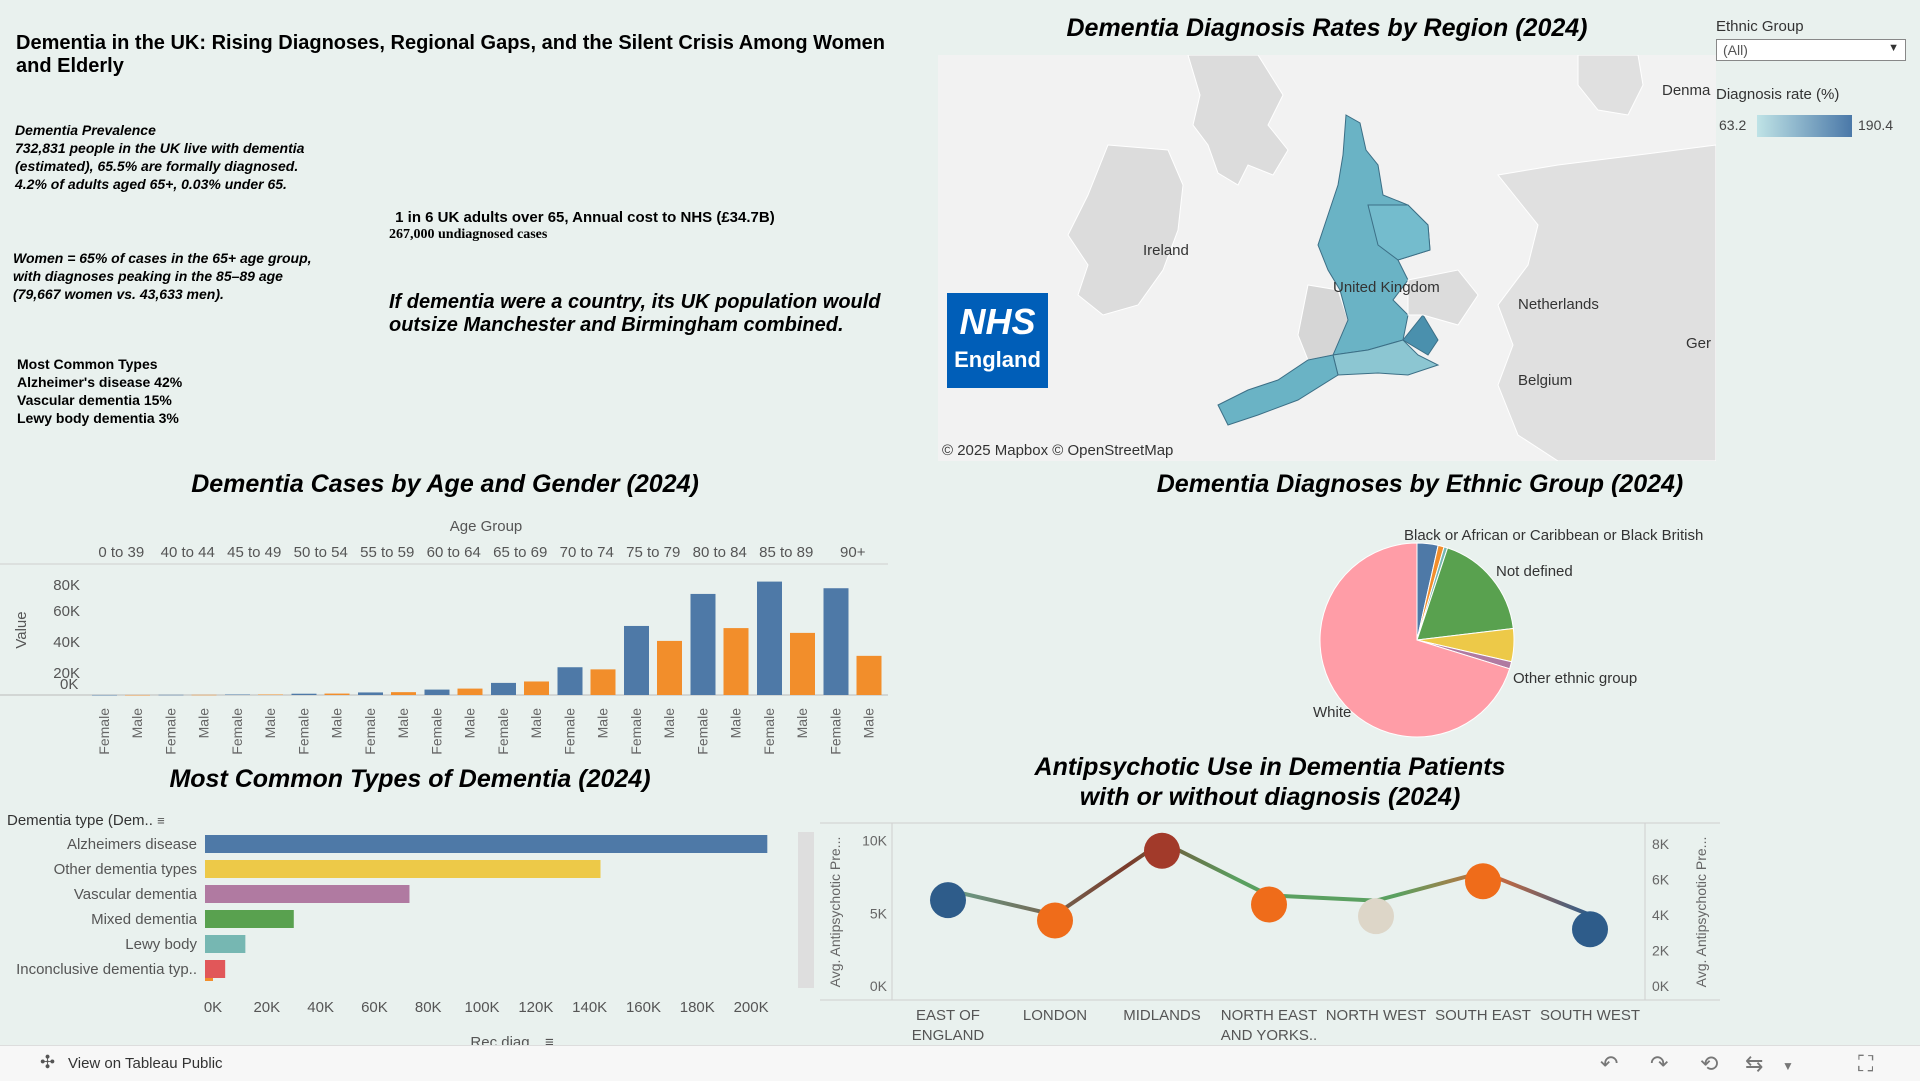 This screenshot has height=1081, width=1920. Describe the element at coordinates (1376, 1015) in the screenshot. I see `anti-xtick: NORTH WEST` at that location.